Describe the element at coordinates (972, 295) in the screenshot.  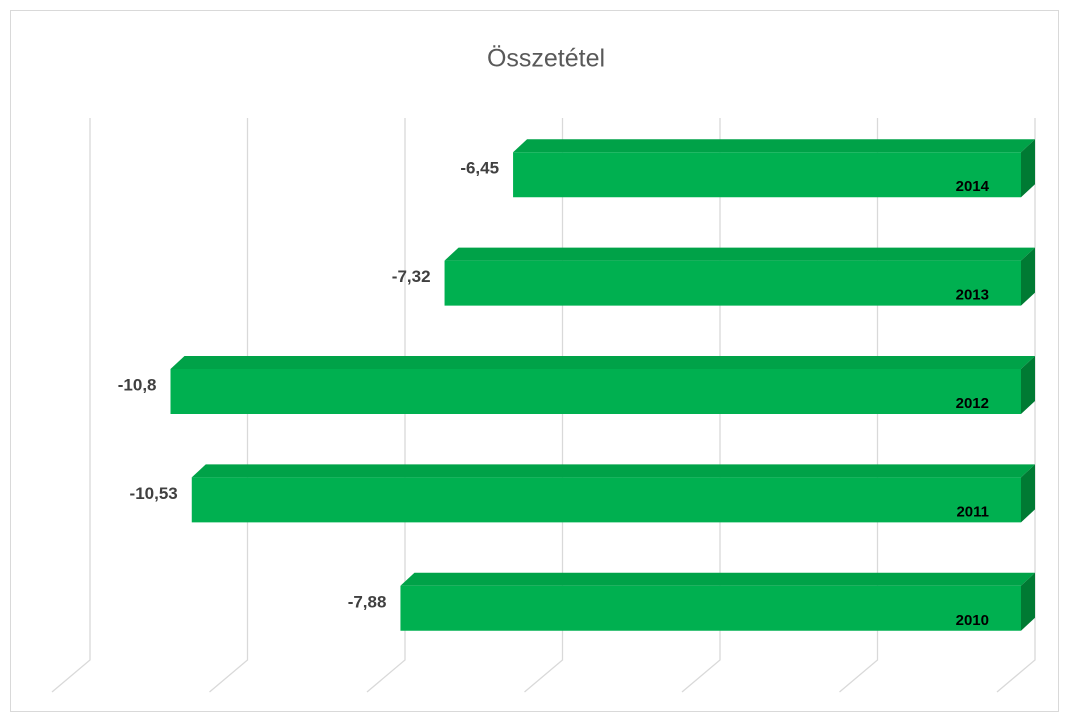
I see `category-label: 2013` at that location.